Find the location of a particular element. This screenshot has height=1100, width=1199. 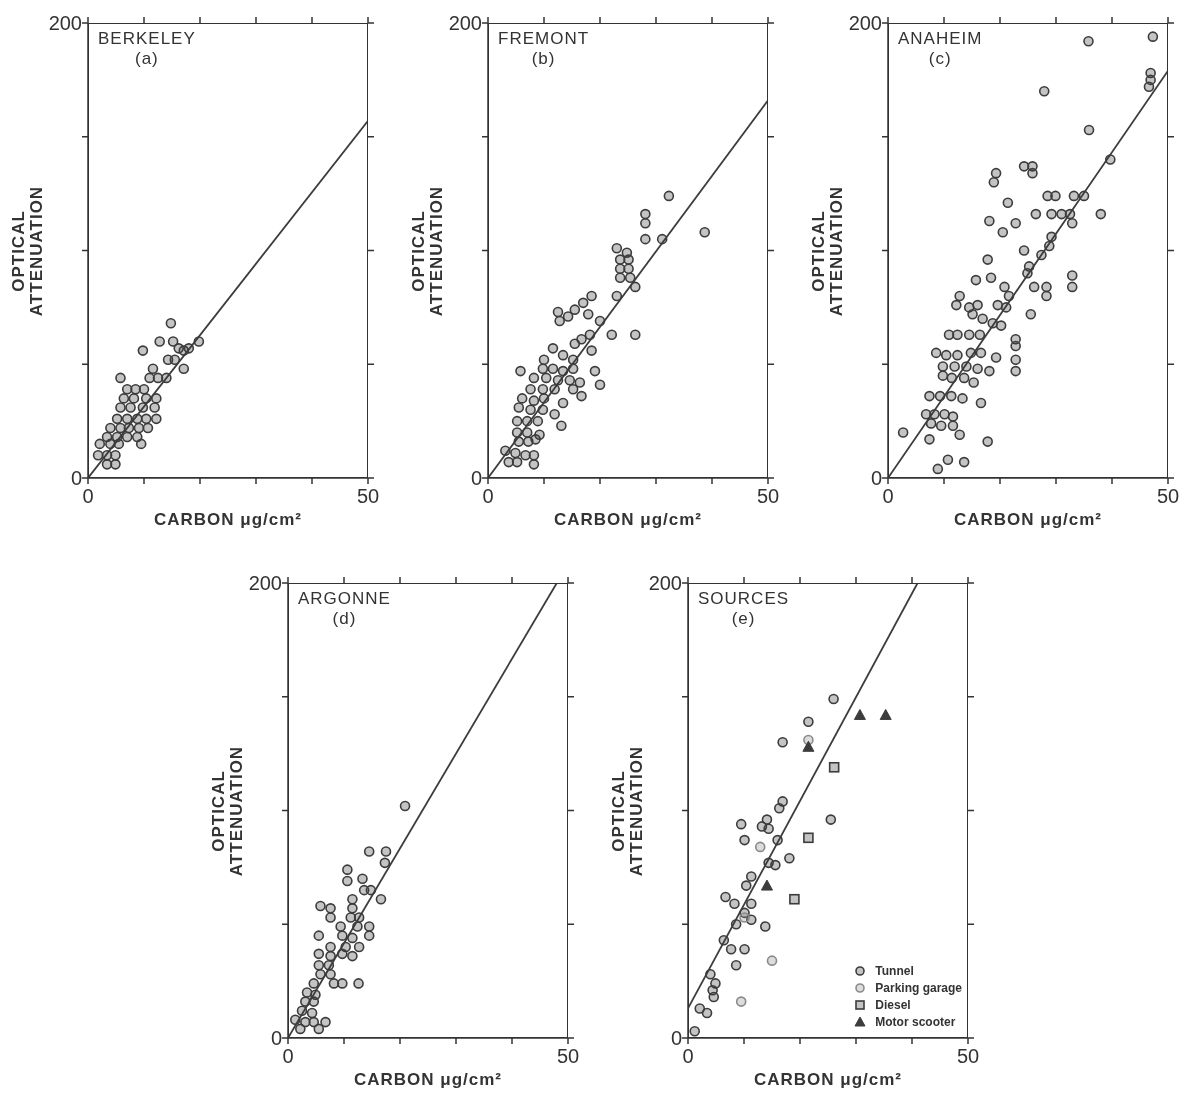

legend-label: Tunnel is located at coordinates (894, 971).